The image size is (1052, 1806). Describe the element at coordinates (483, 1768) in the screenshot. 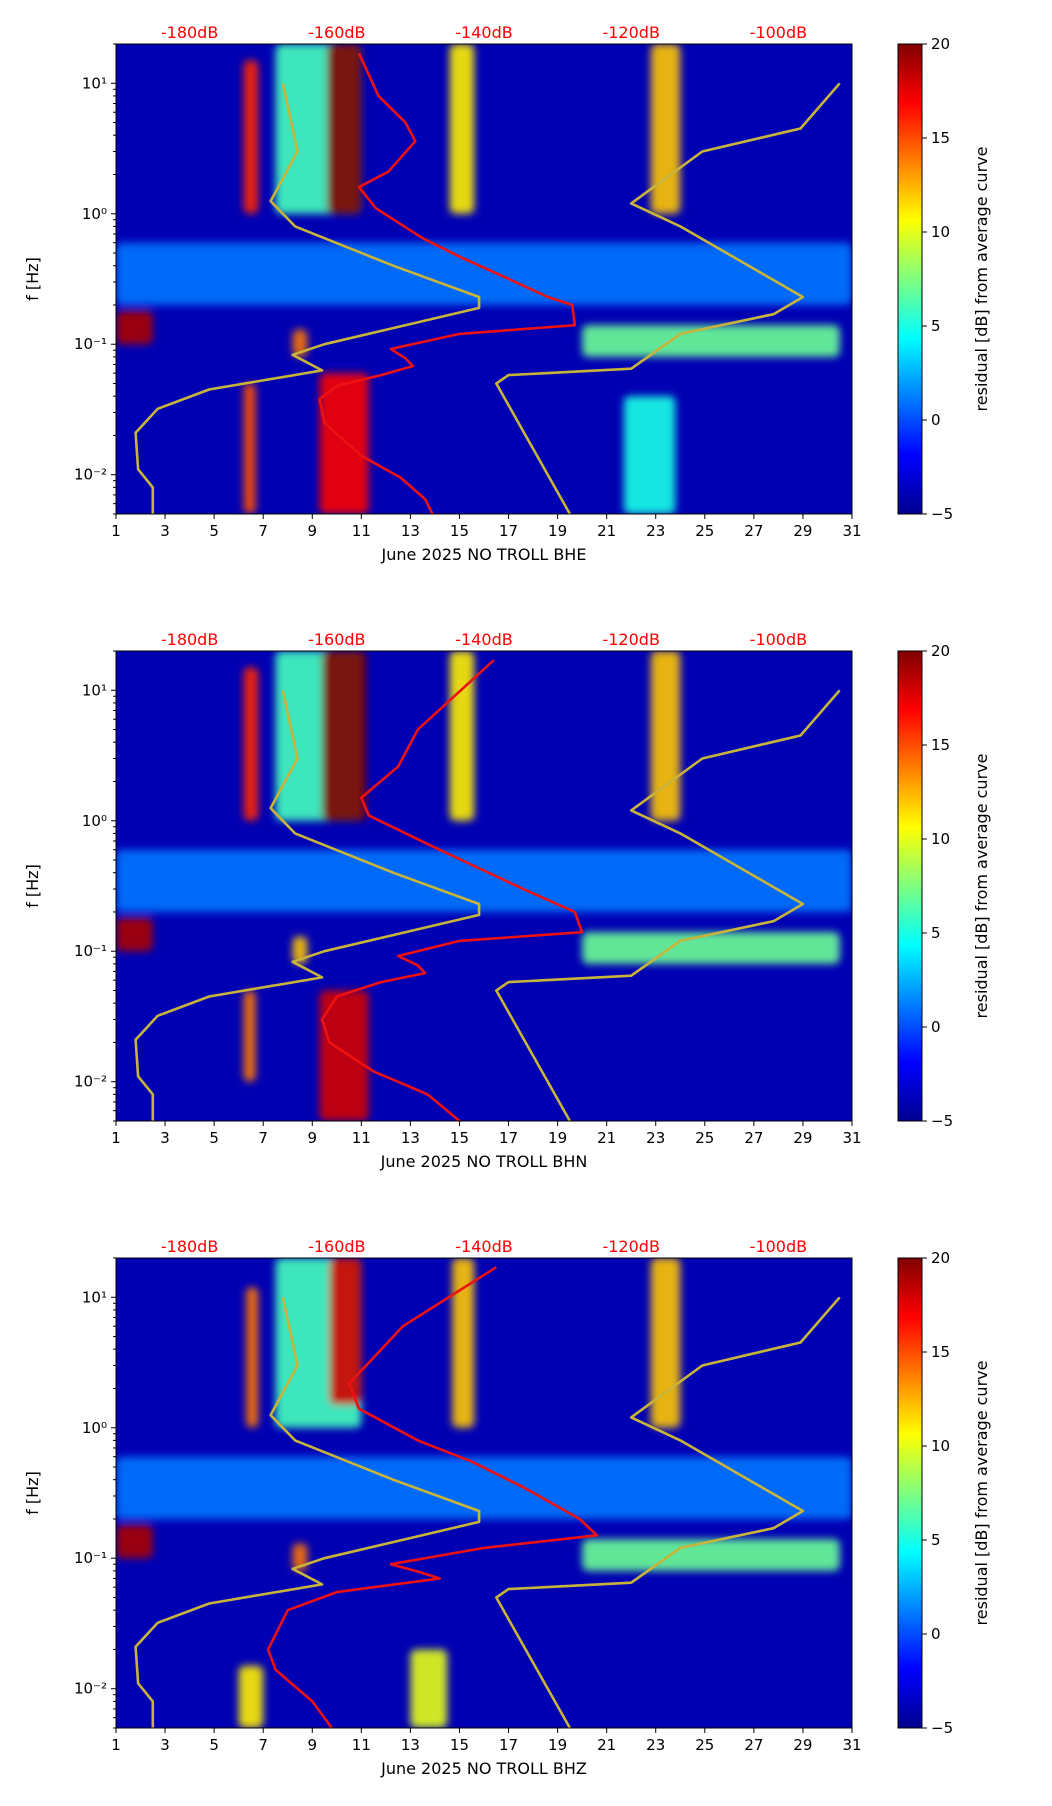

I see `x-axis-label: June 2025 NO TROLL BHZ` at that location.